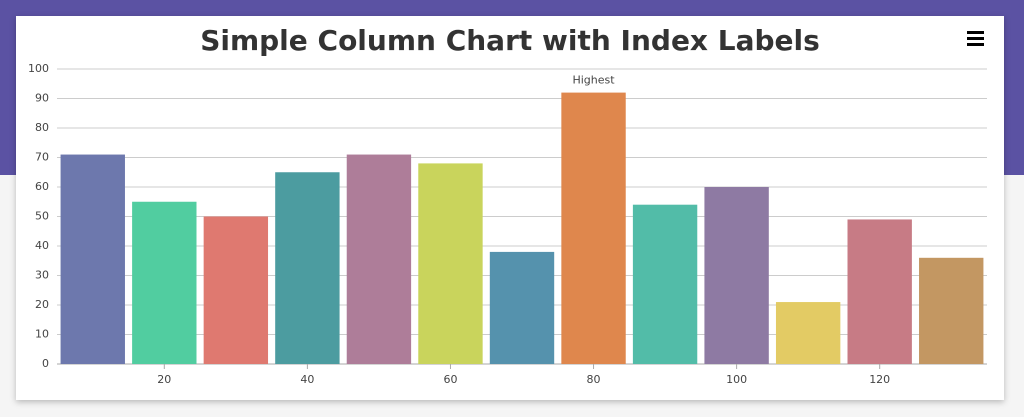 Image resolution: width=1024 pixels, height=417 pixels. Describe the element at coordinates (510, 40) in the screenshot. I see `chart-title: Simple Column Chart with Index Labels` at that location.